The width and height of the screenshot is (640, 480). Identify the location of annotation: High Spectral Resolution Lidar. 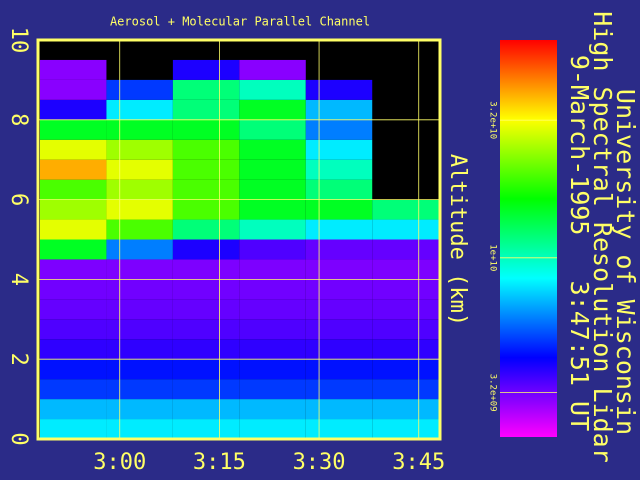
(602, 237).